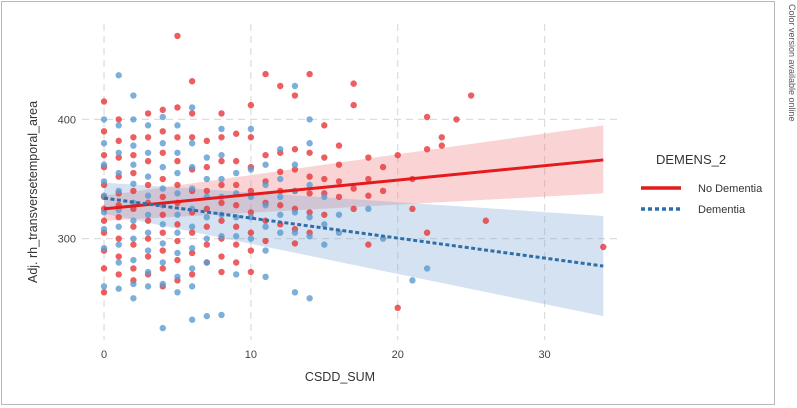 This screenshot has height=408, width=797. What do you see at coordinates (691, 159) in the screenshot?
I see `legend-title: DEMENS_2` at bounding box center [691, 159].